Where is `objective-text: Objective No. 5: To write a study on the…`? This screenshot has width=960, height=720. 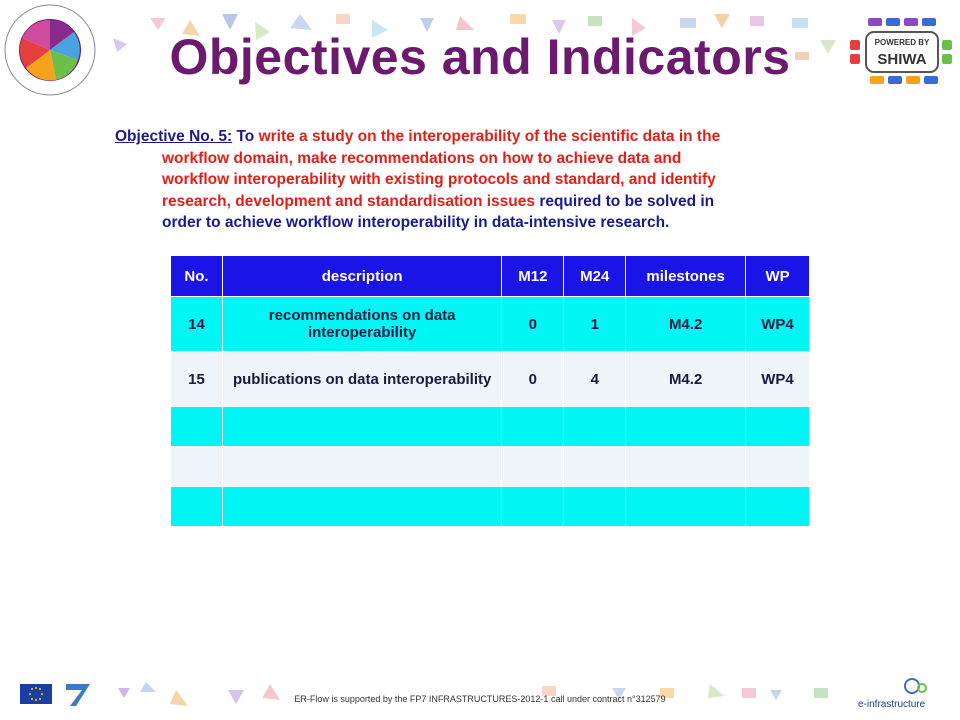
objective-text: Objective No. 5: To write a study on the… is located at coordinates (479, 180).